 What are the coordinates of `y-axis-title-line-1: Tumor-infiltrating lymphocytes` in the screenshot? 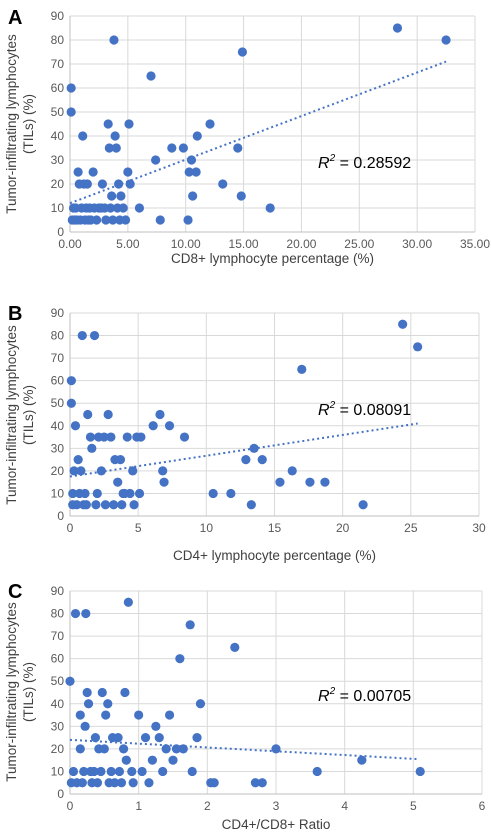 It's located at (11, 692).